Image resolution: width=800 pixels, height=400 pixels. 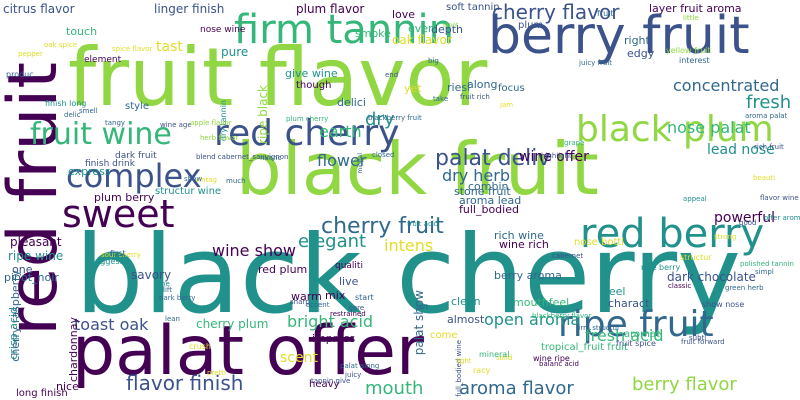 What do you see at coordinates (615, 291) in the screenshot?
I see `word-feel: feel` at bounding box center [615, 291].